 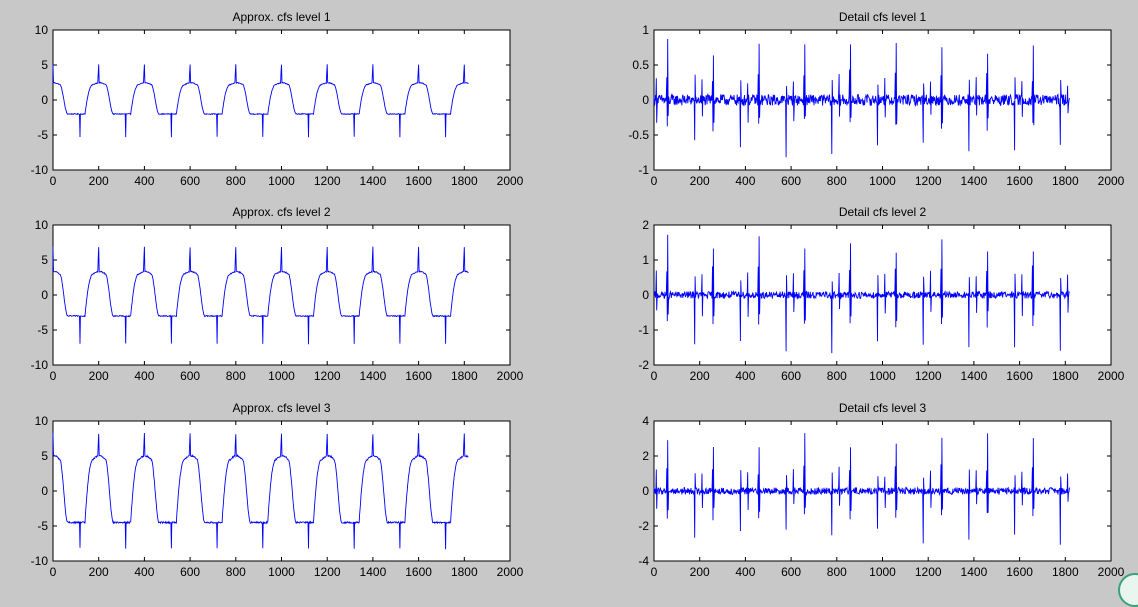 What do you see at coordinates (883, 212) in the screenshot?
I see `subplot-title: Detail cfs level 2` at bounding box center [883, 212].